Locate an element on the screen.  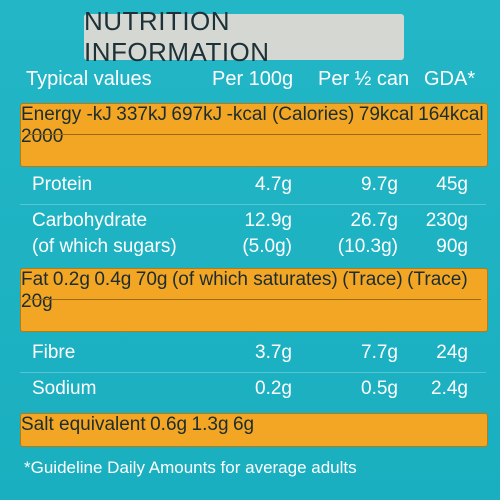
fibre-row: Fibre 3.7g 7.7g 24g is located at coordinates (250, 354).